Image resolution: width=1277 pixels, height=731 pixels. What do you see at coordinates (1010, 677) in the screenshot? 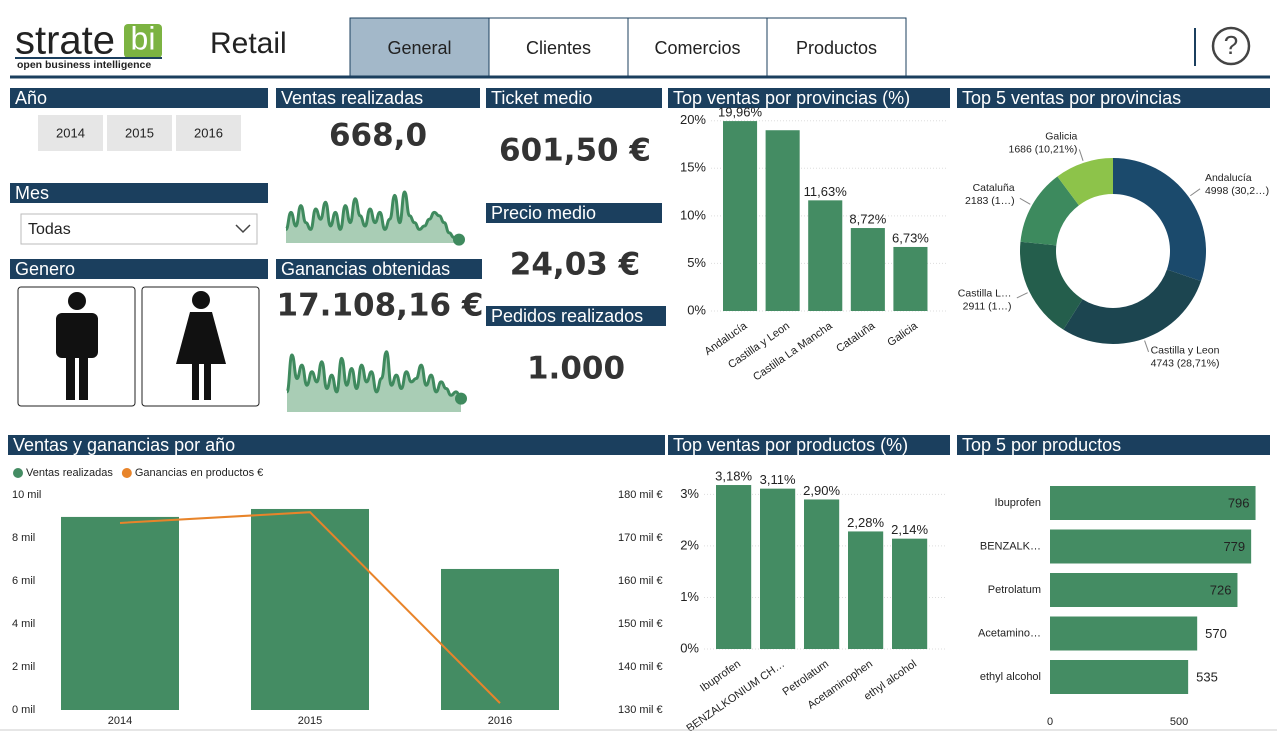
I see `y-tick-label: ethyl alcohol` at bounding box center [1010, 677].